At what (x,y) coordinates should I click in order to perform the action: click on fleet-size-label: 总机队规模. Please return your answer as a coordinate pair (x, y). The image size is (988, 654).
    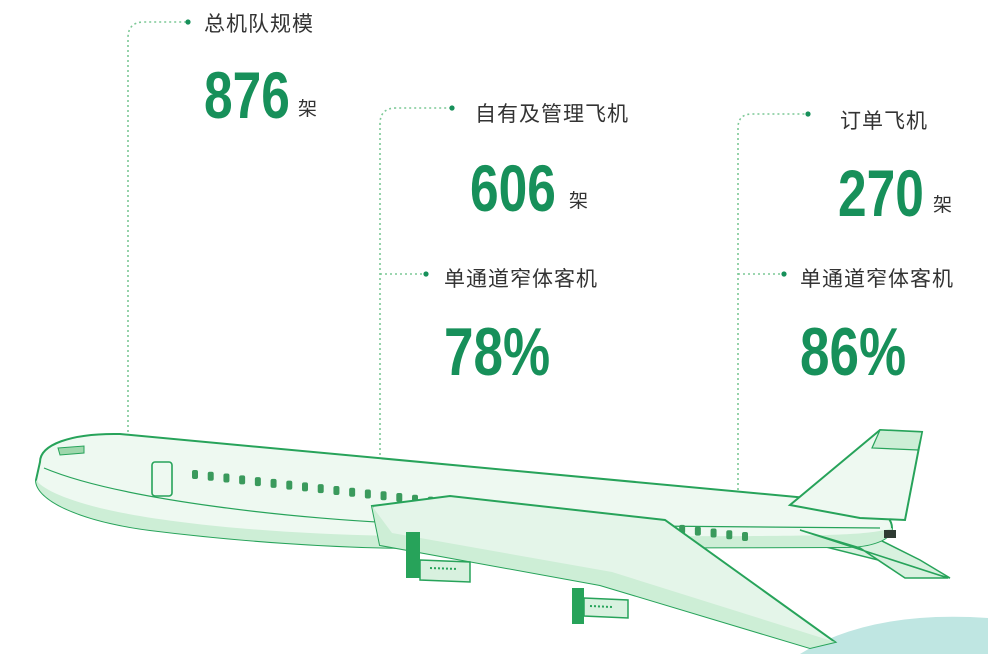
    Looking at the image, I should click on (259, 24).